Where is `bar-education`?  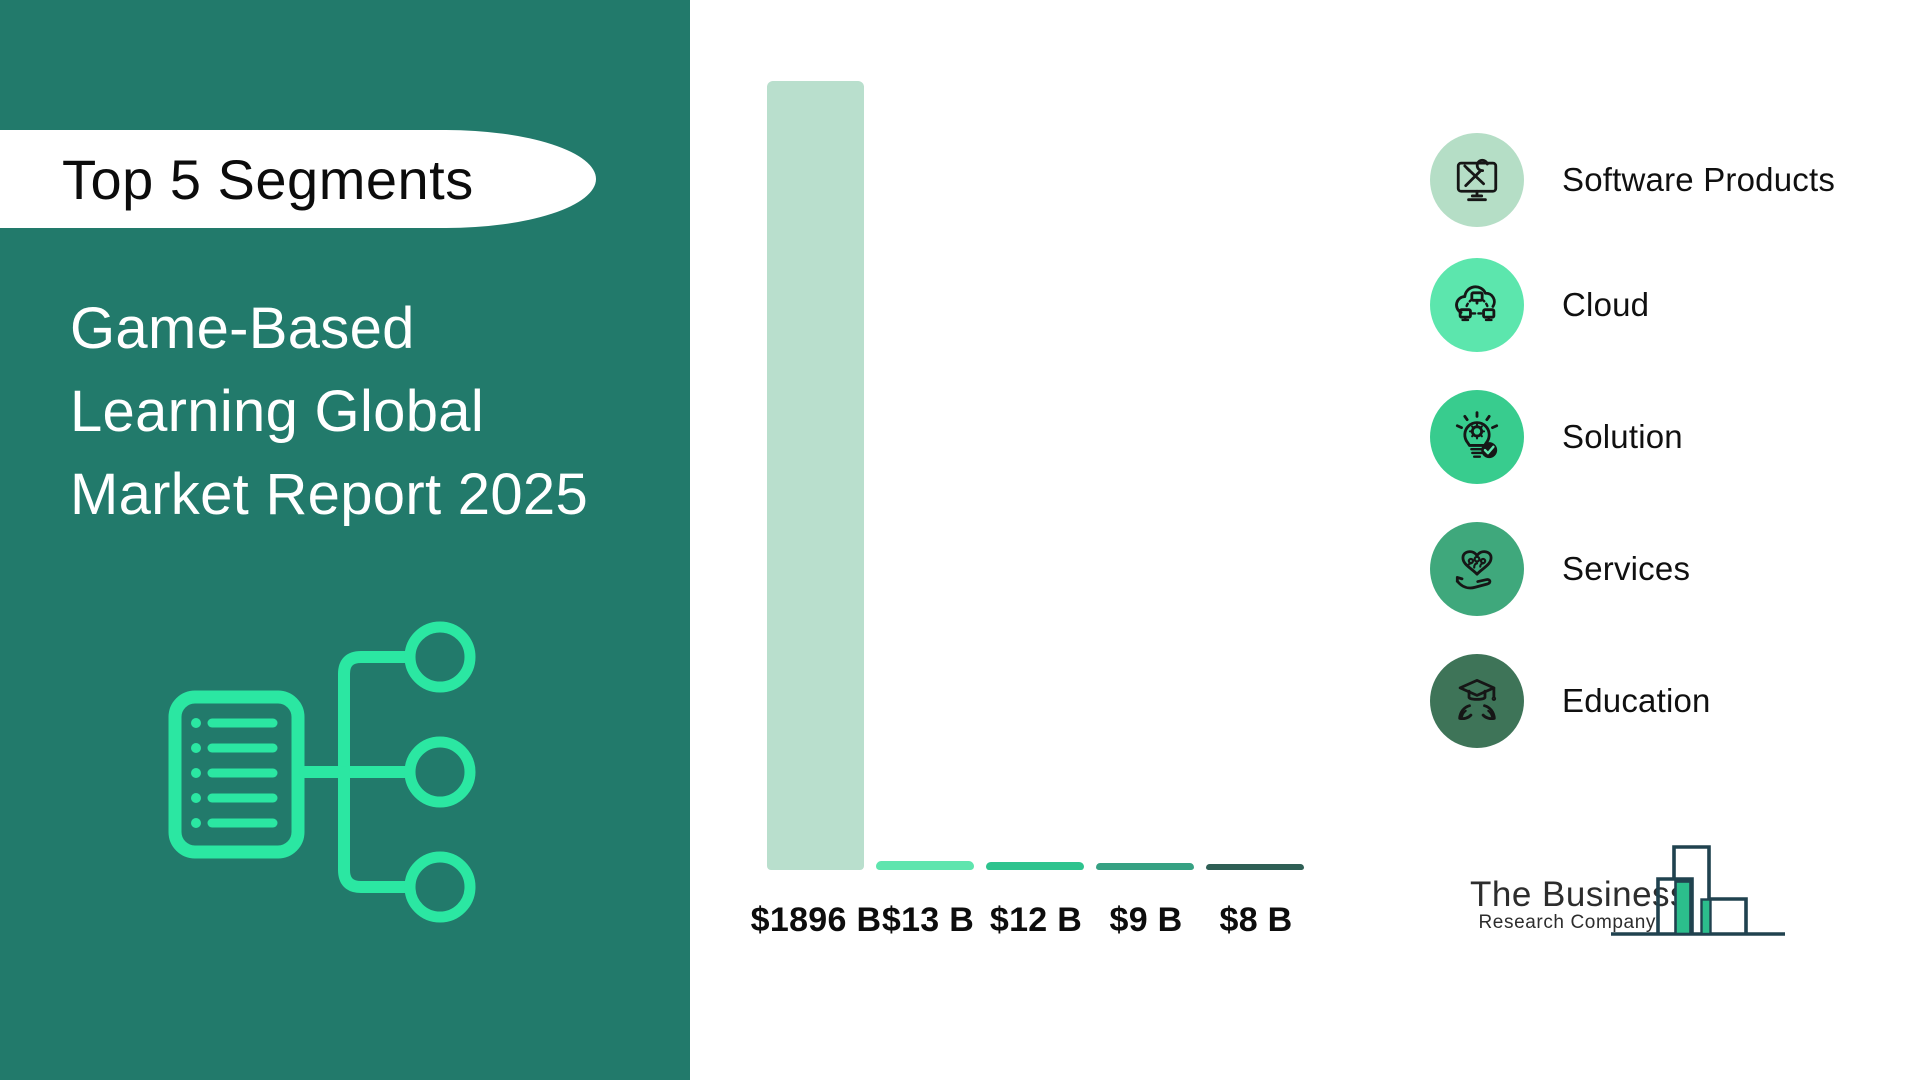
bar-education is located at coordinates (1255, 867).